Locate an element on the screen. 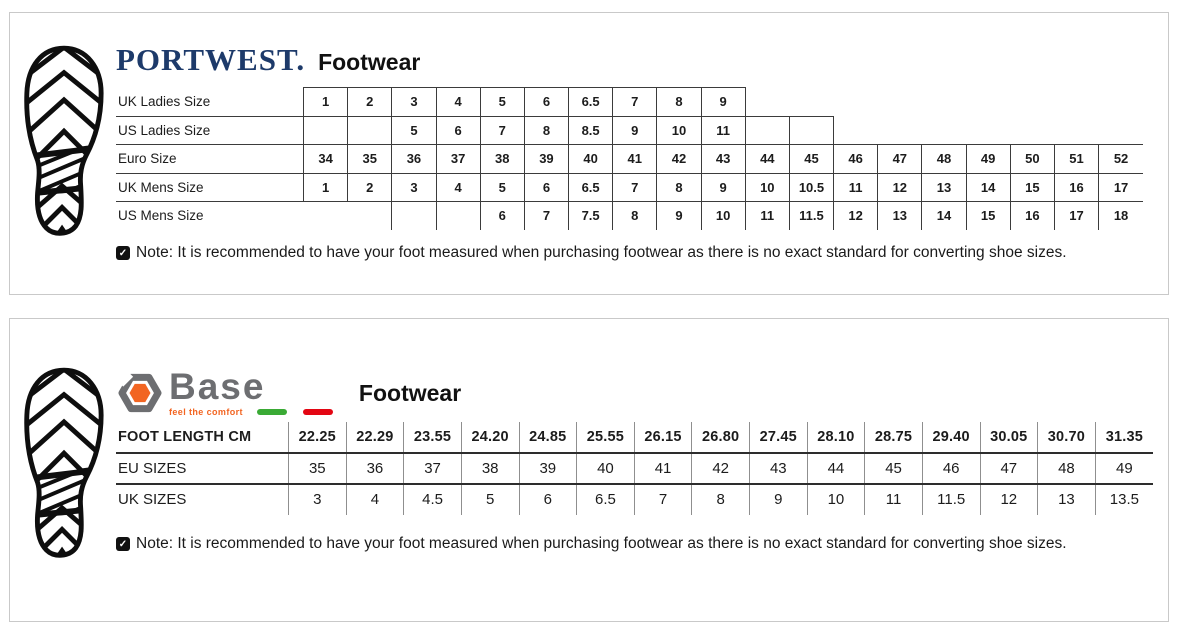  size-cell: 43 is located at coordinates (778, 468).